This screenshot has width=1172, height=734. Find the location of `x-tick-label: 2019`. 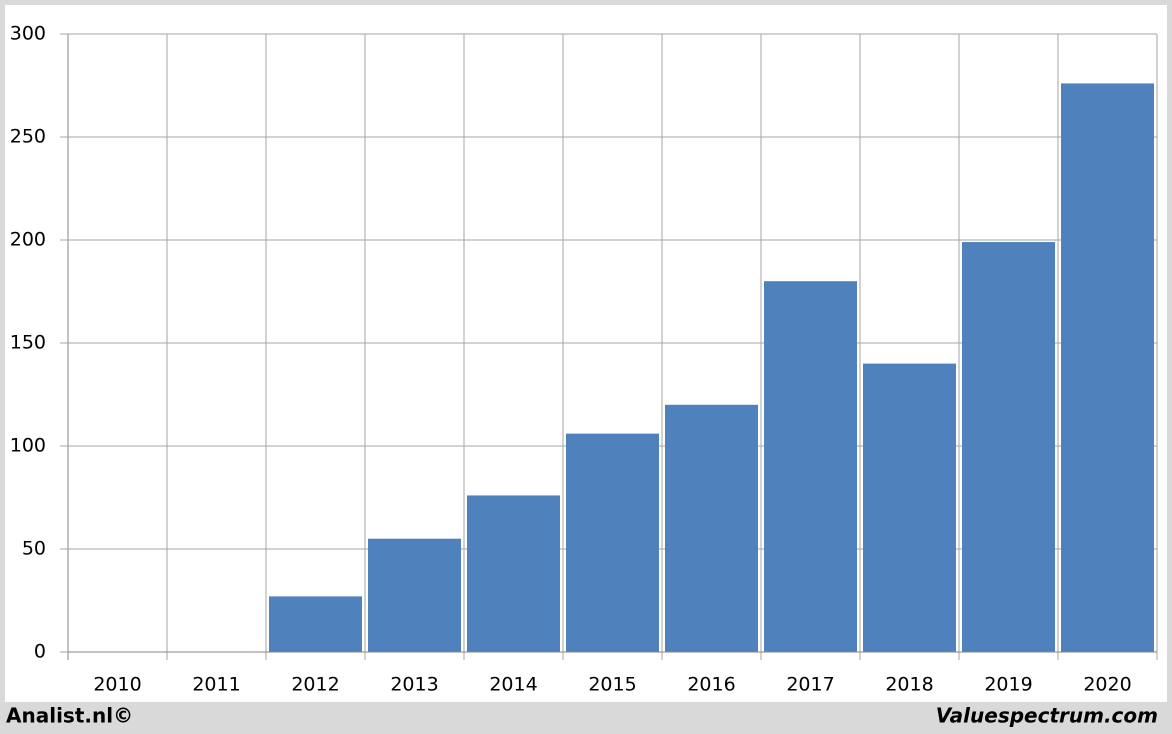

x-tick-label: 2019 is located at coordinates (1008, 685).